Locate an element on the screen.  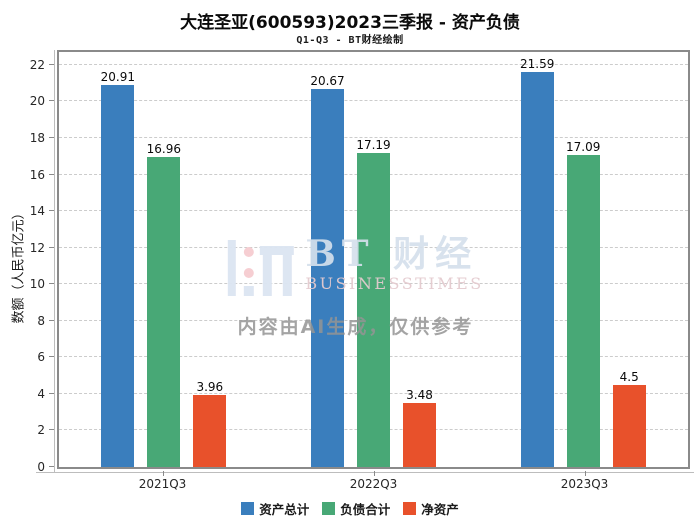
legend-item-净资产: 净资产 is located at coordinates (431, 508).